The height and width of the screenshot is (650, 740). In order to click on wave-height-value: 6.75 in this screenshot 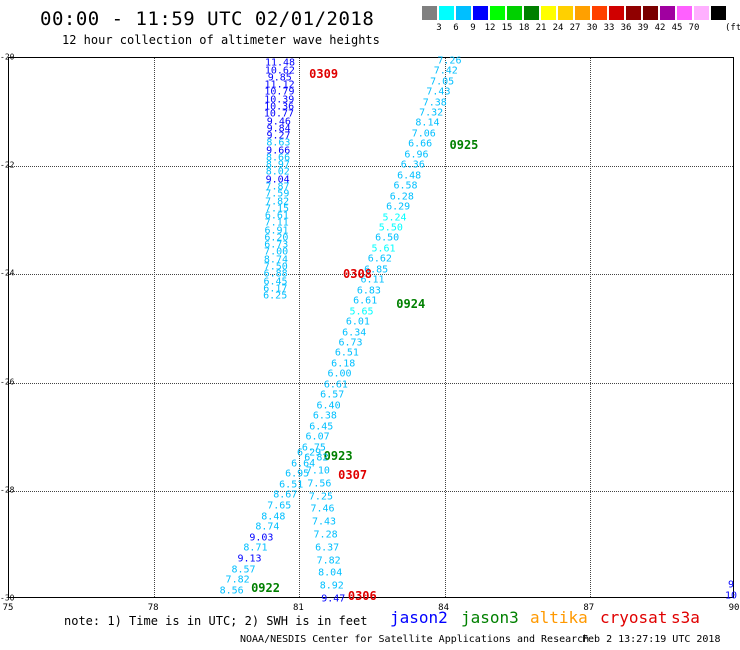, I will do `click(313, 448)`.